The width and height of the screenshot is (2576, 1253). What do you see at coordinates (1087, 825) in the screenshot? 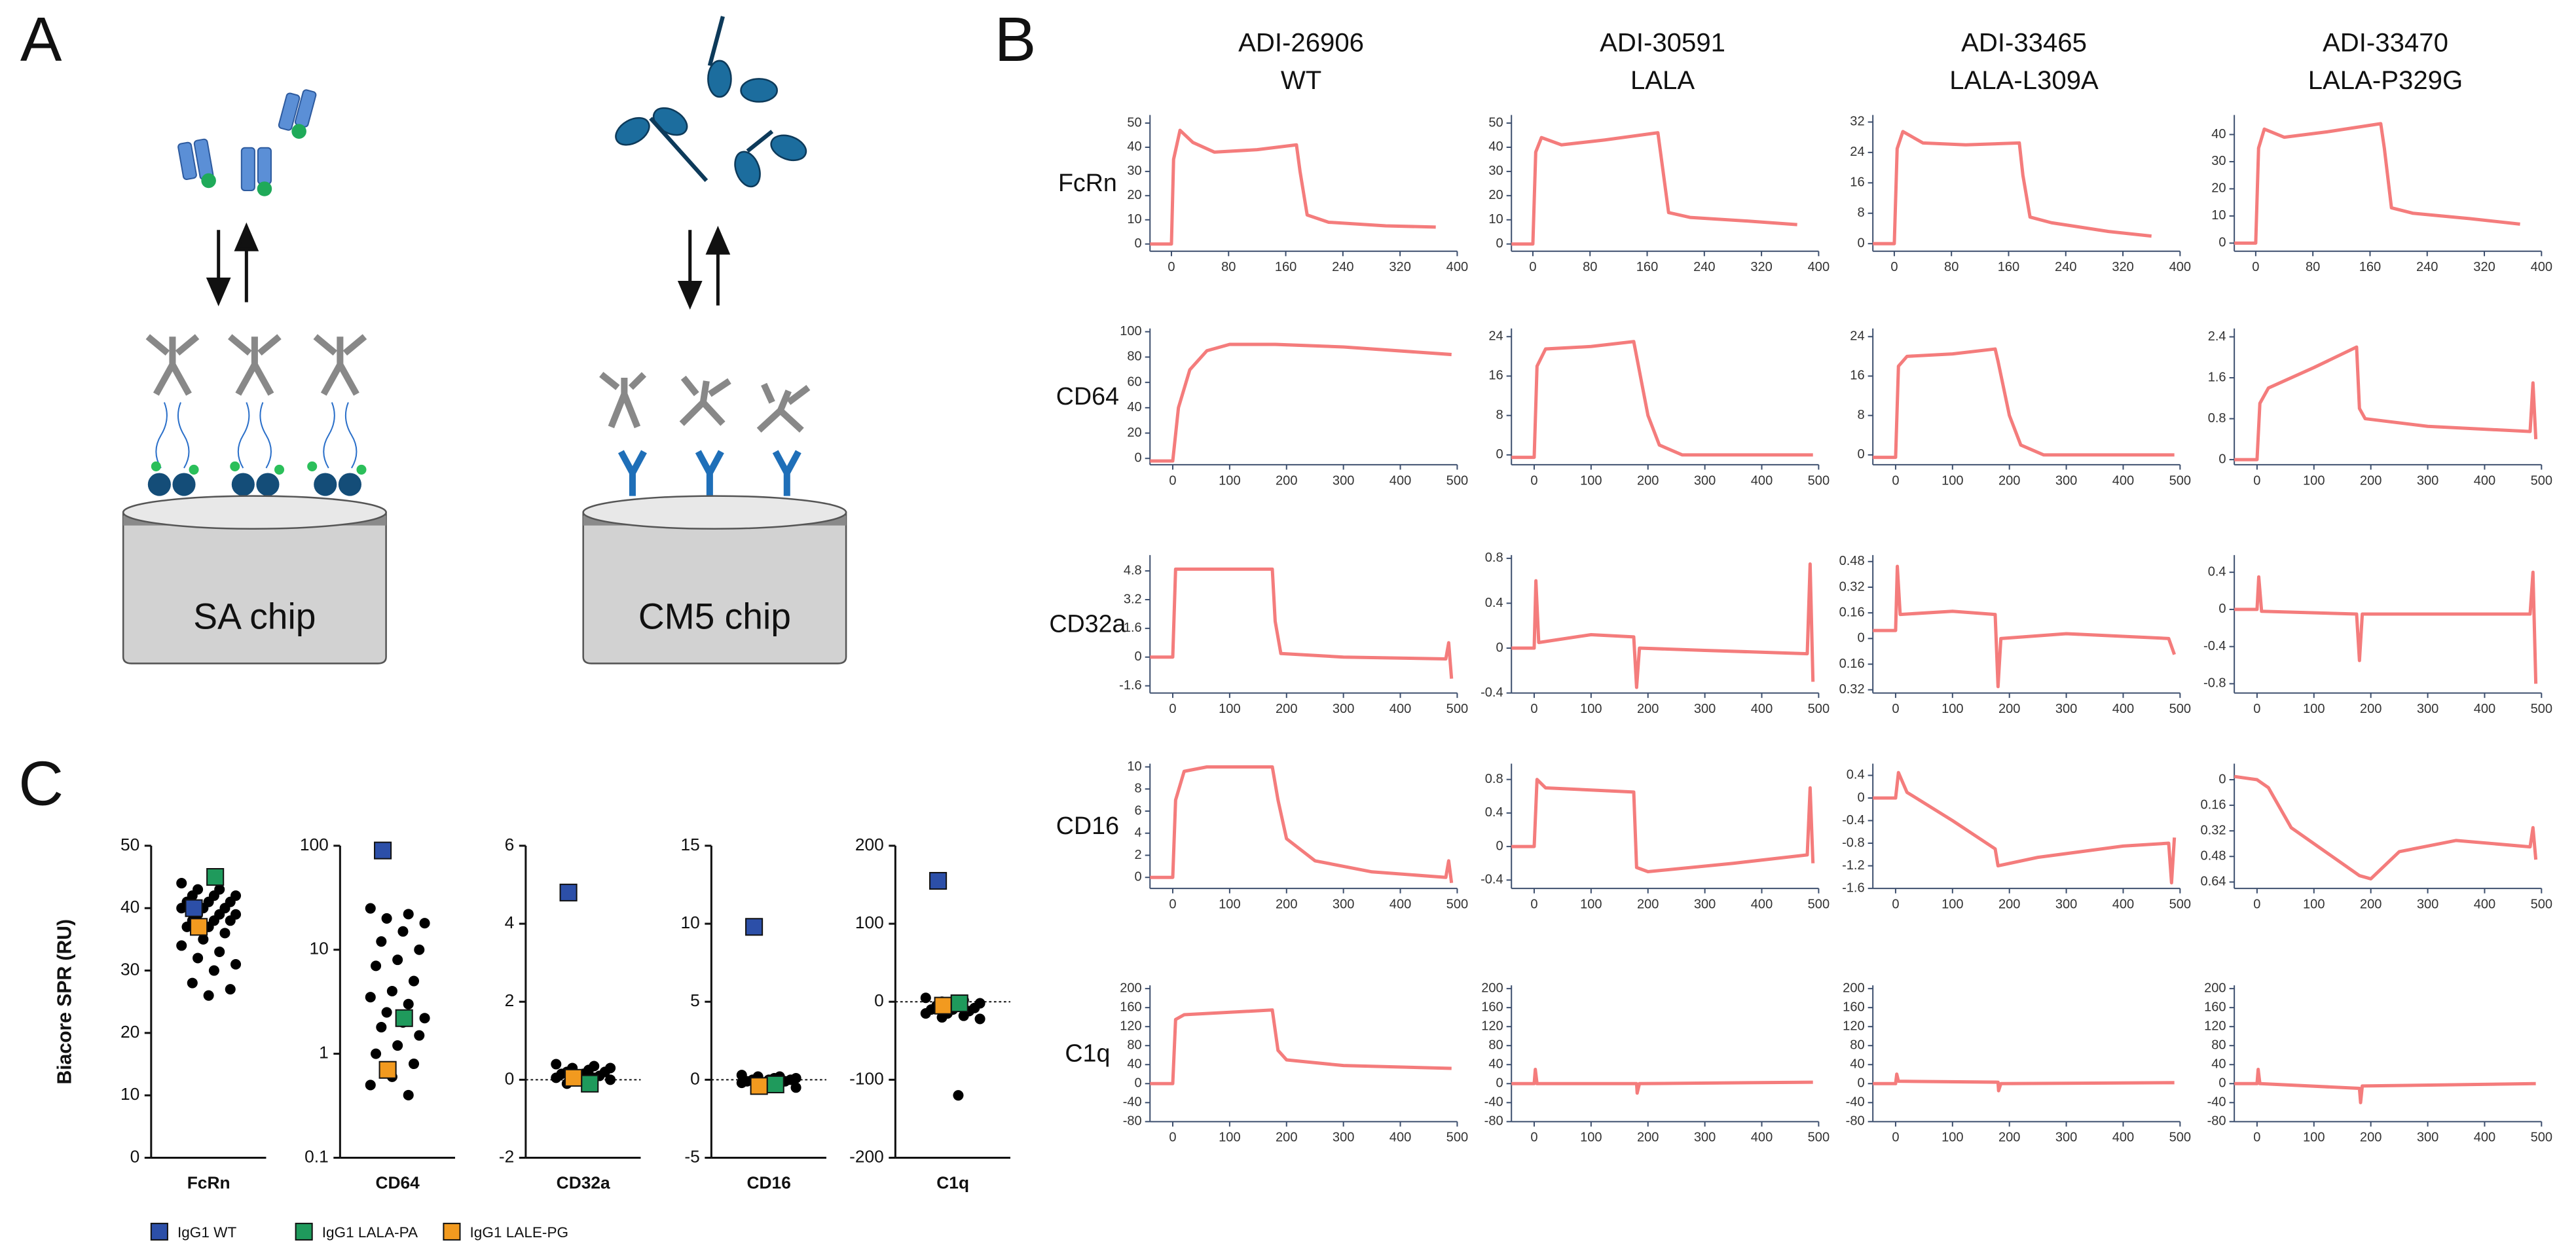
I see `row-label: CD16` at bounding box center [1087, 825].